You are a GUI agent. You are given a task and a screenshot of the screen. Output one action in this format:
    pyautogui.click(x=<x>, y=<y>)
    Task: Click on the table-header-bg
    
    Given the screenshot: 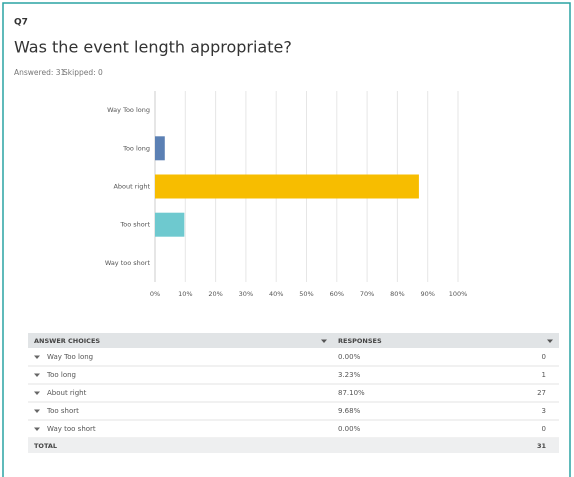 What is the action you would take?
    pyautogui.click(x=293, y=340)
    